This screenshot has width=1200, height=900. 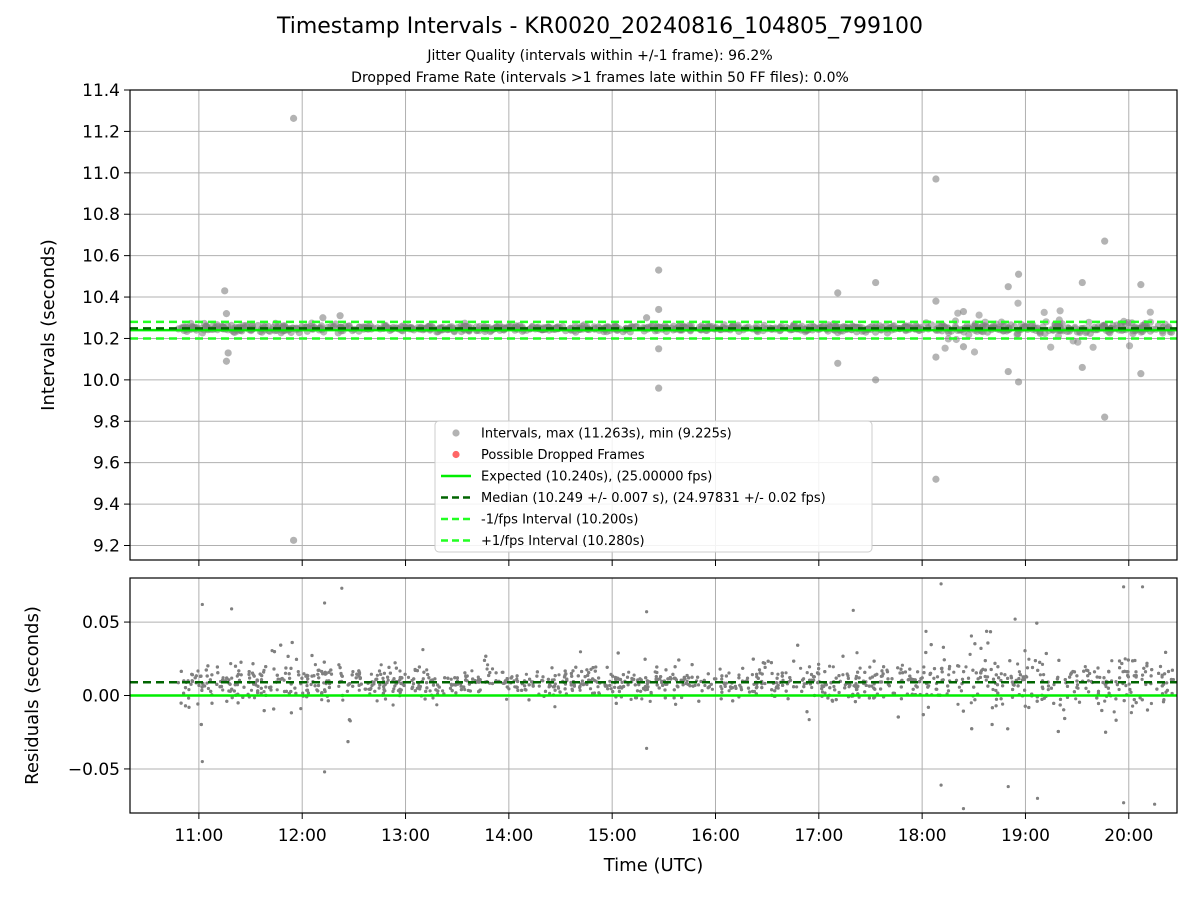 I want to click on legend-label: +1/fps Interval (10.280s), so click(x=563, y=541).